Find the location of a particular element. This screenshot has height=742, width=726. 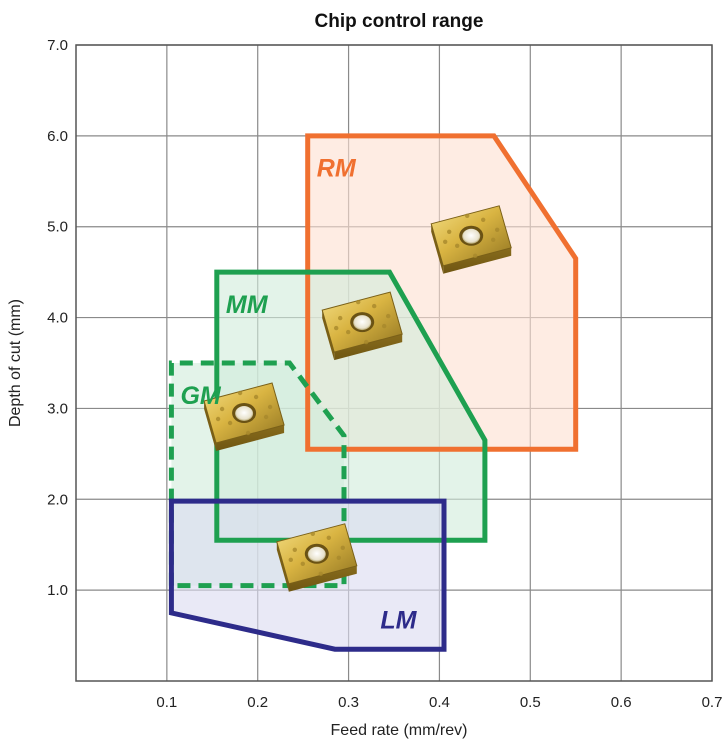

x-tick-label-2: 0.3 is located at coordinates (348, 702).